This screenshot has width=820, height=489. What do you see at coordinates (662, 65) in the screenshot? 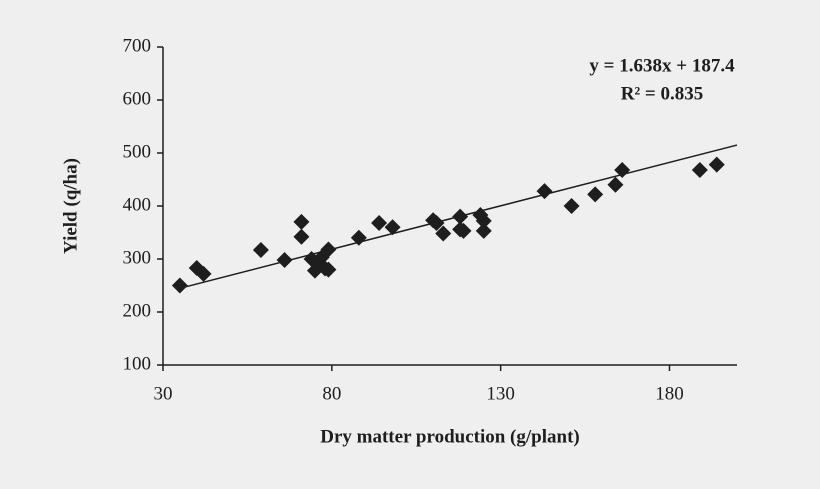
I see `equation: y = 1.638x + 187.4` at bounding box center [662, 65].